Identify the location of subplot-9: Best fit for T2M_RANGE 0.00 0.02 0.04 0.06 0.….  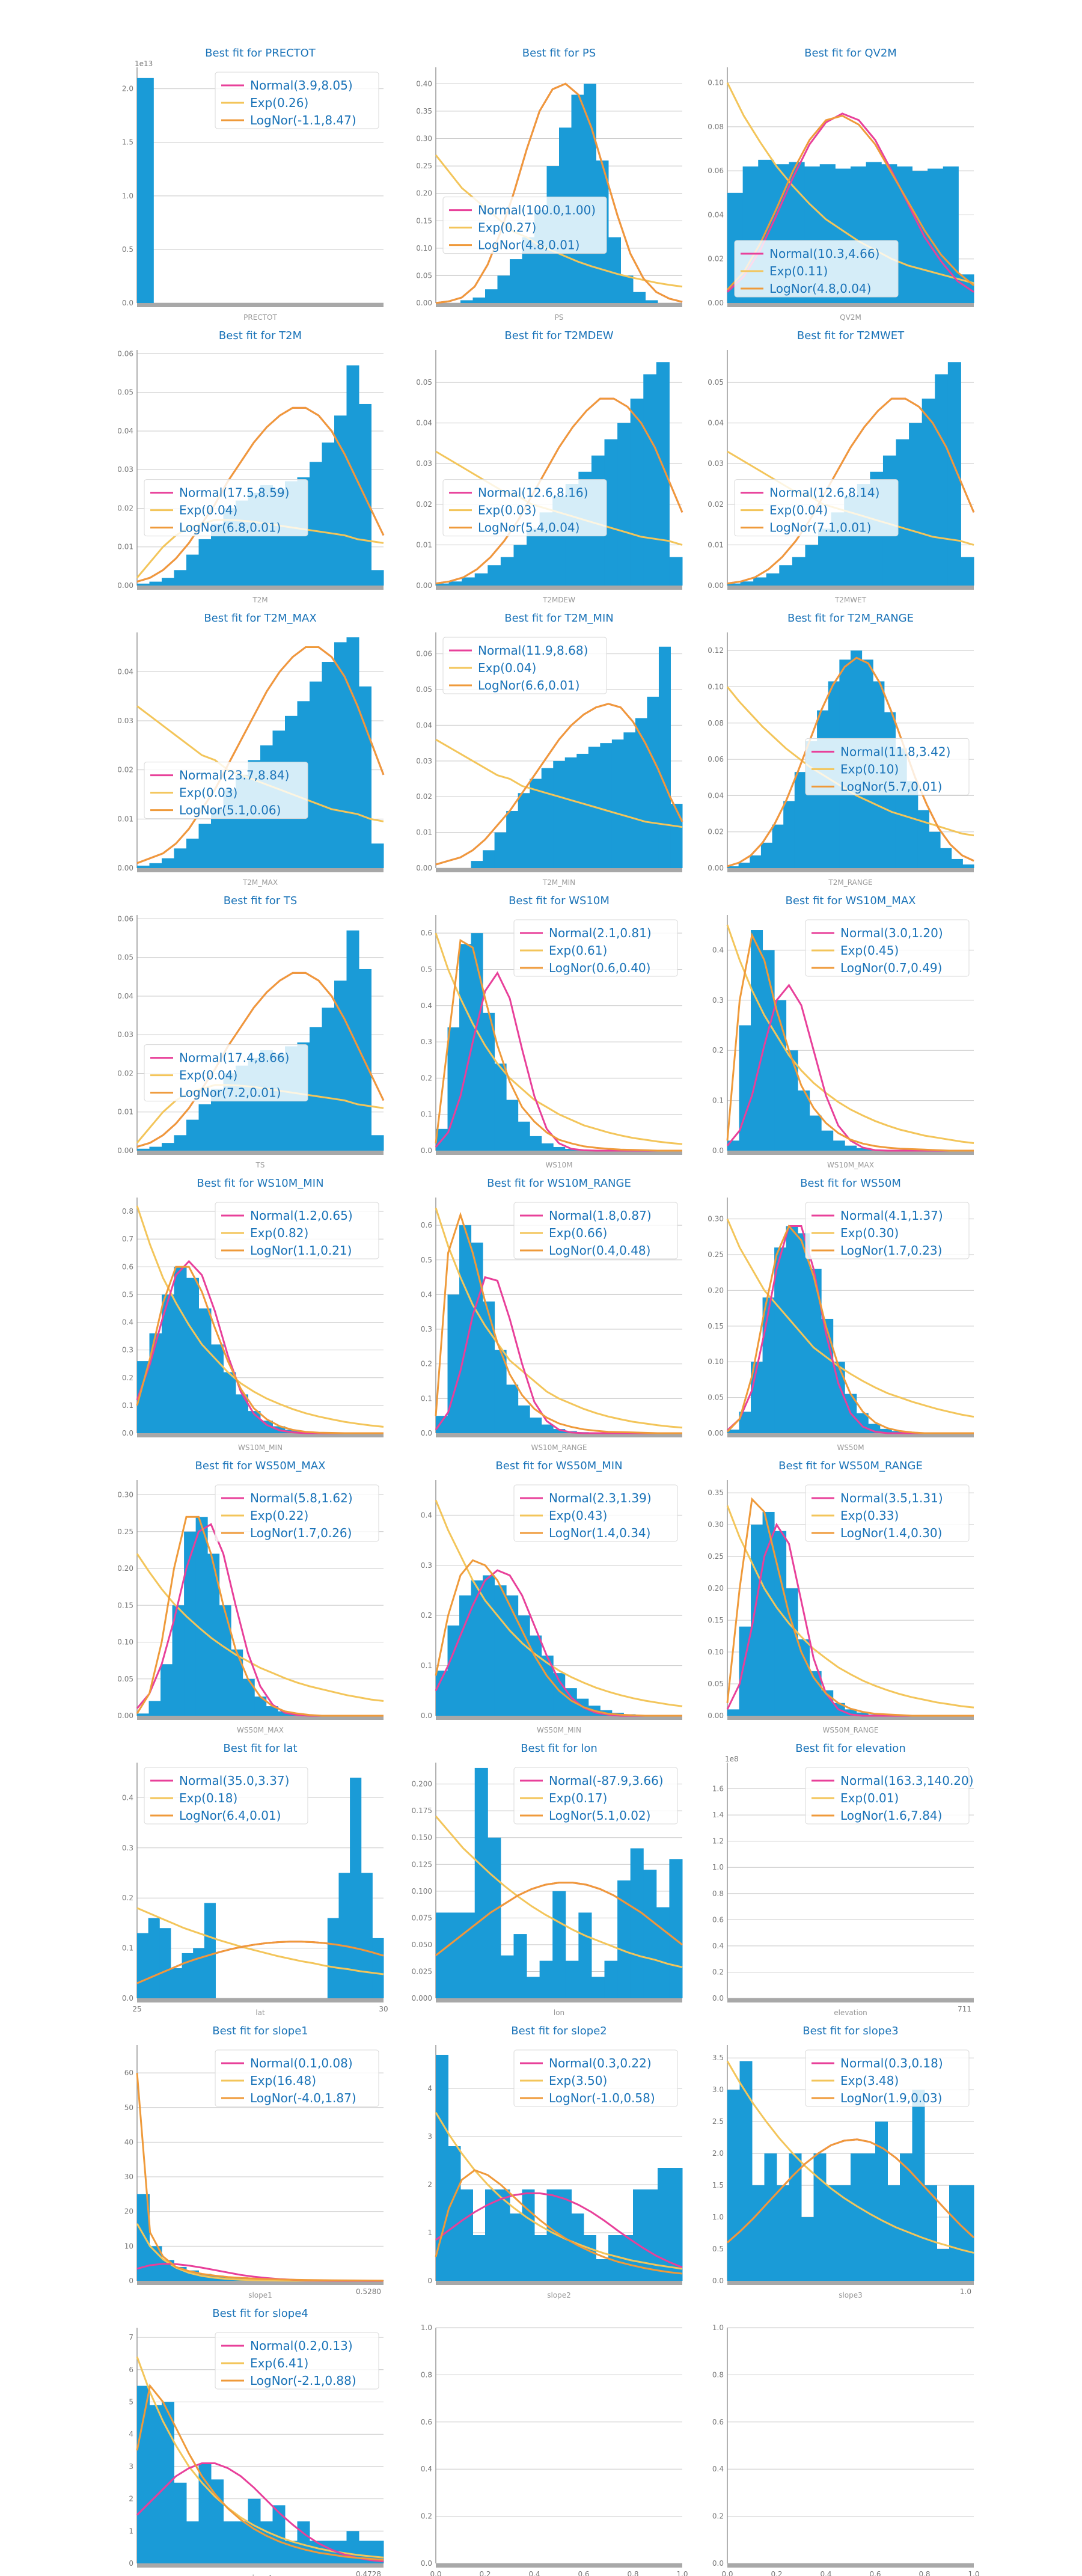
(841, 749).